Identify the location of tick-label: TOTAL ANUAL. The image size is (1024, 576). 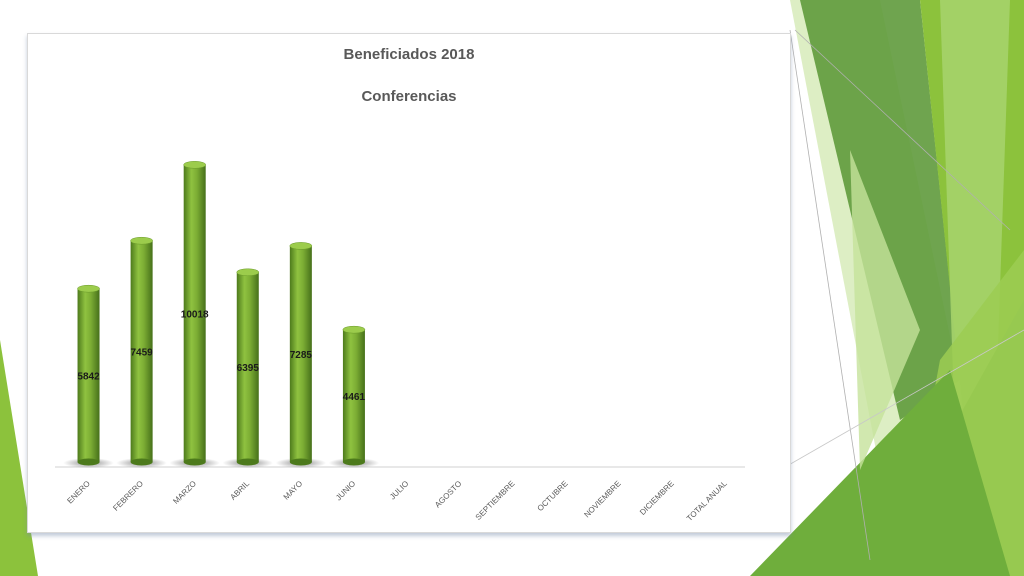
(707, 501).